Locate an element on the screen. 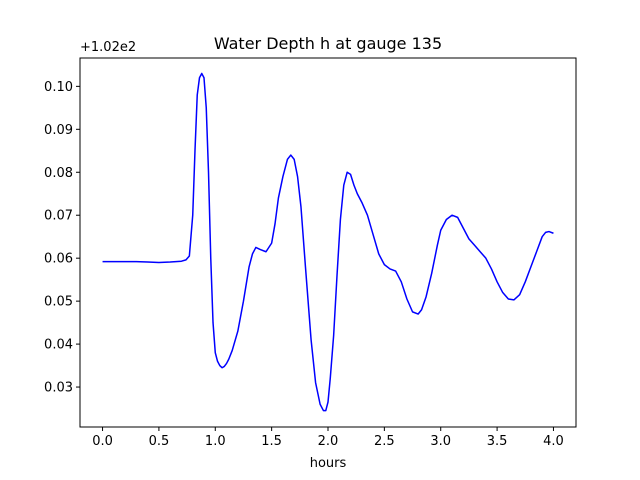  x-tick-label: 0.5 is located at coordinates (159, 441).